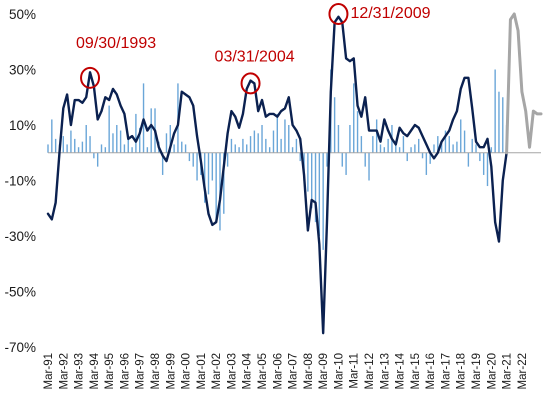 Image resolution: width=544 pixels, height=405 pixels. Describe the element at coordinates (339, 371) in the screenshot. I see `x-tick-label: Mar-10` at that location.